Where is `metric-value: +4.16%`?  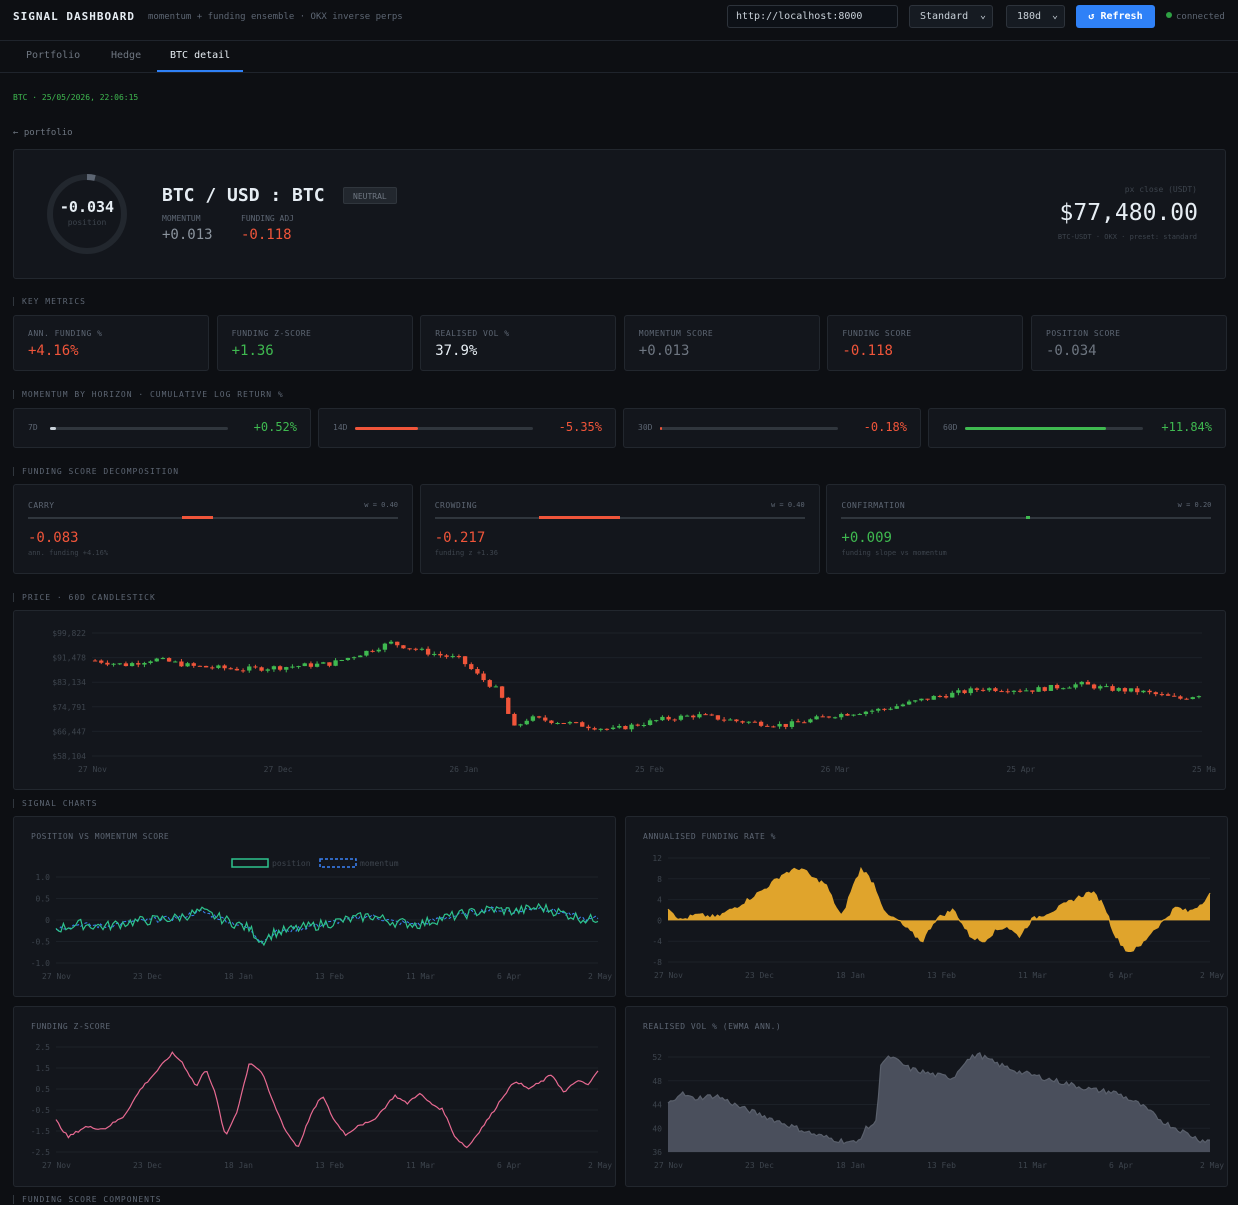
metric-value: +4.16% is located at coordinates (53, 351).